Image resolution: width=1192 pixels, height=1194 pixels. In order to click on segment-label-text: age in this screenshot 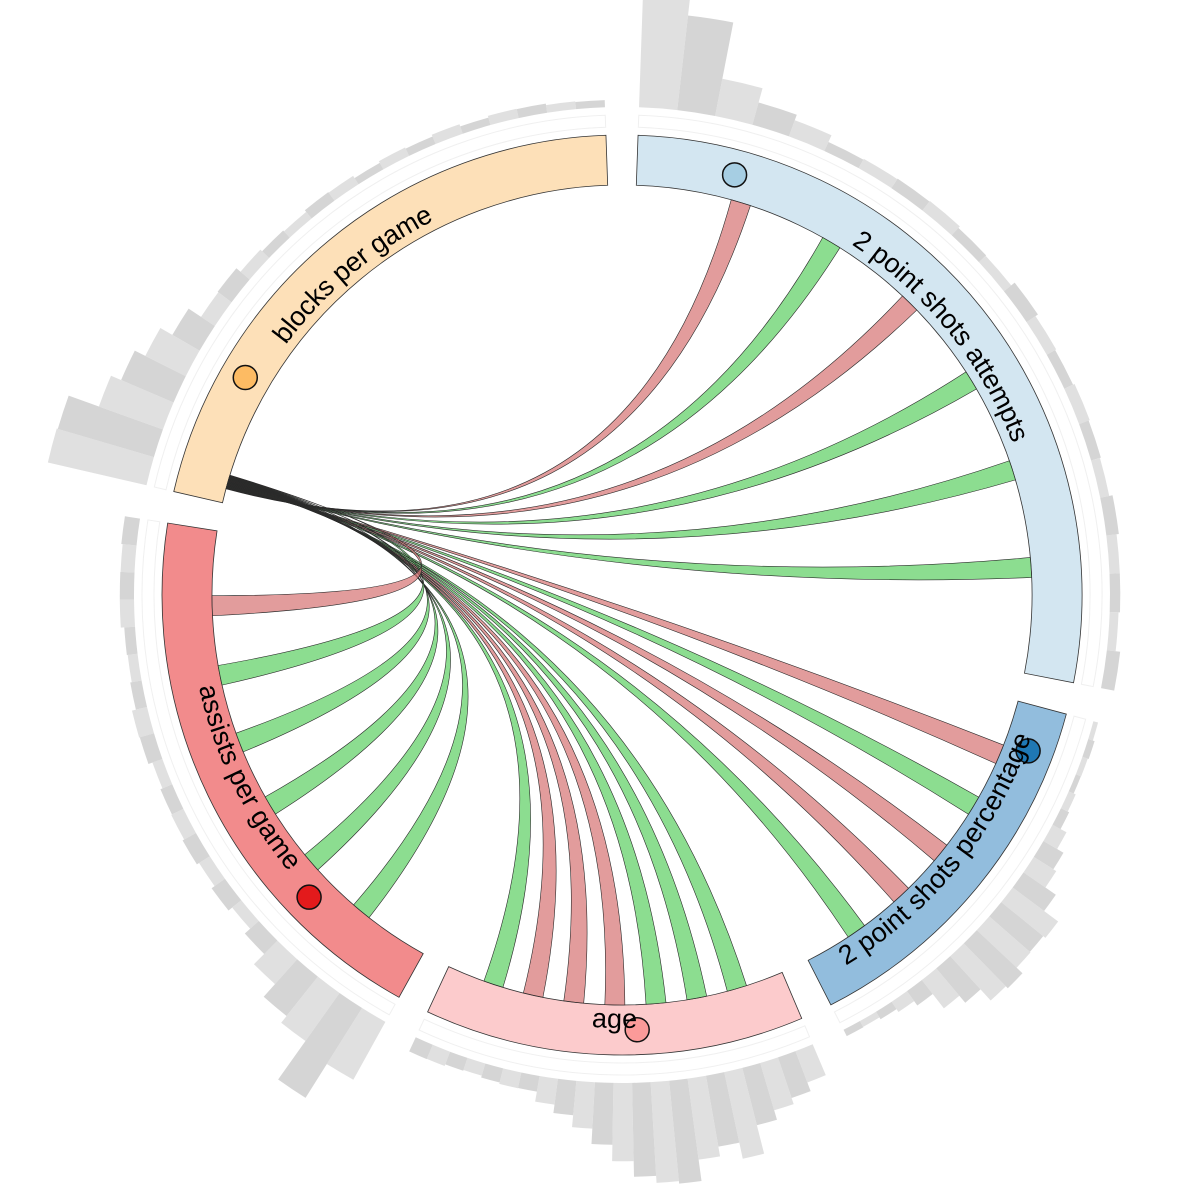, I will do `click(614, 1018)`.